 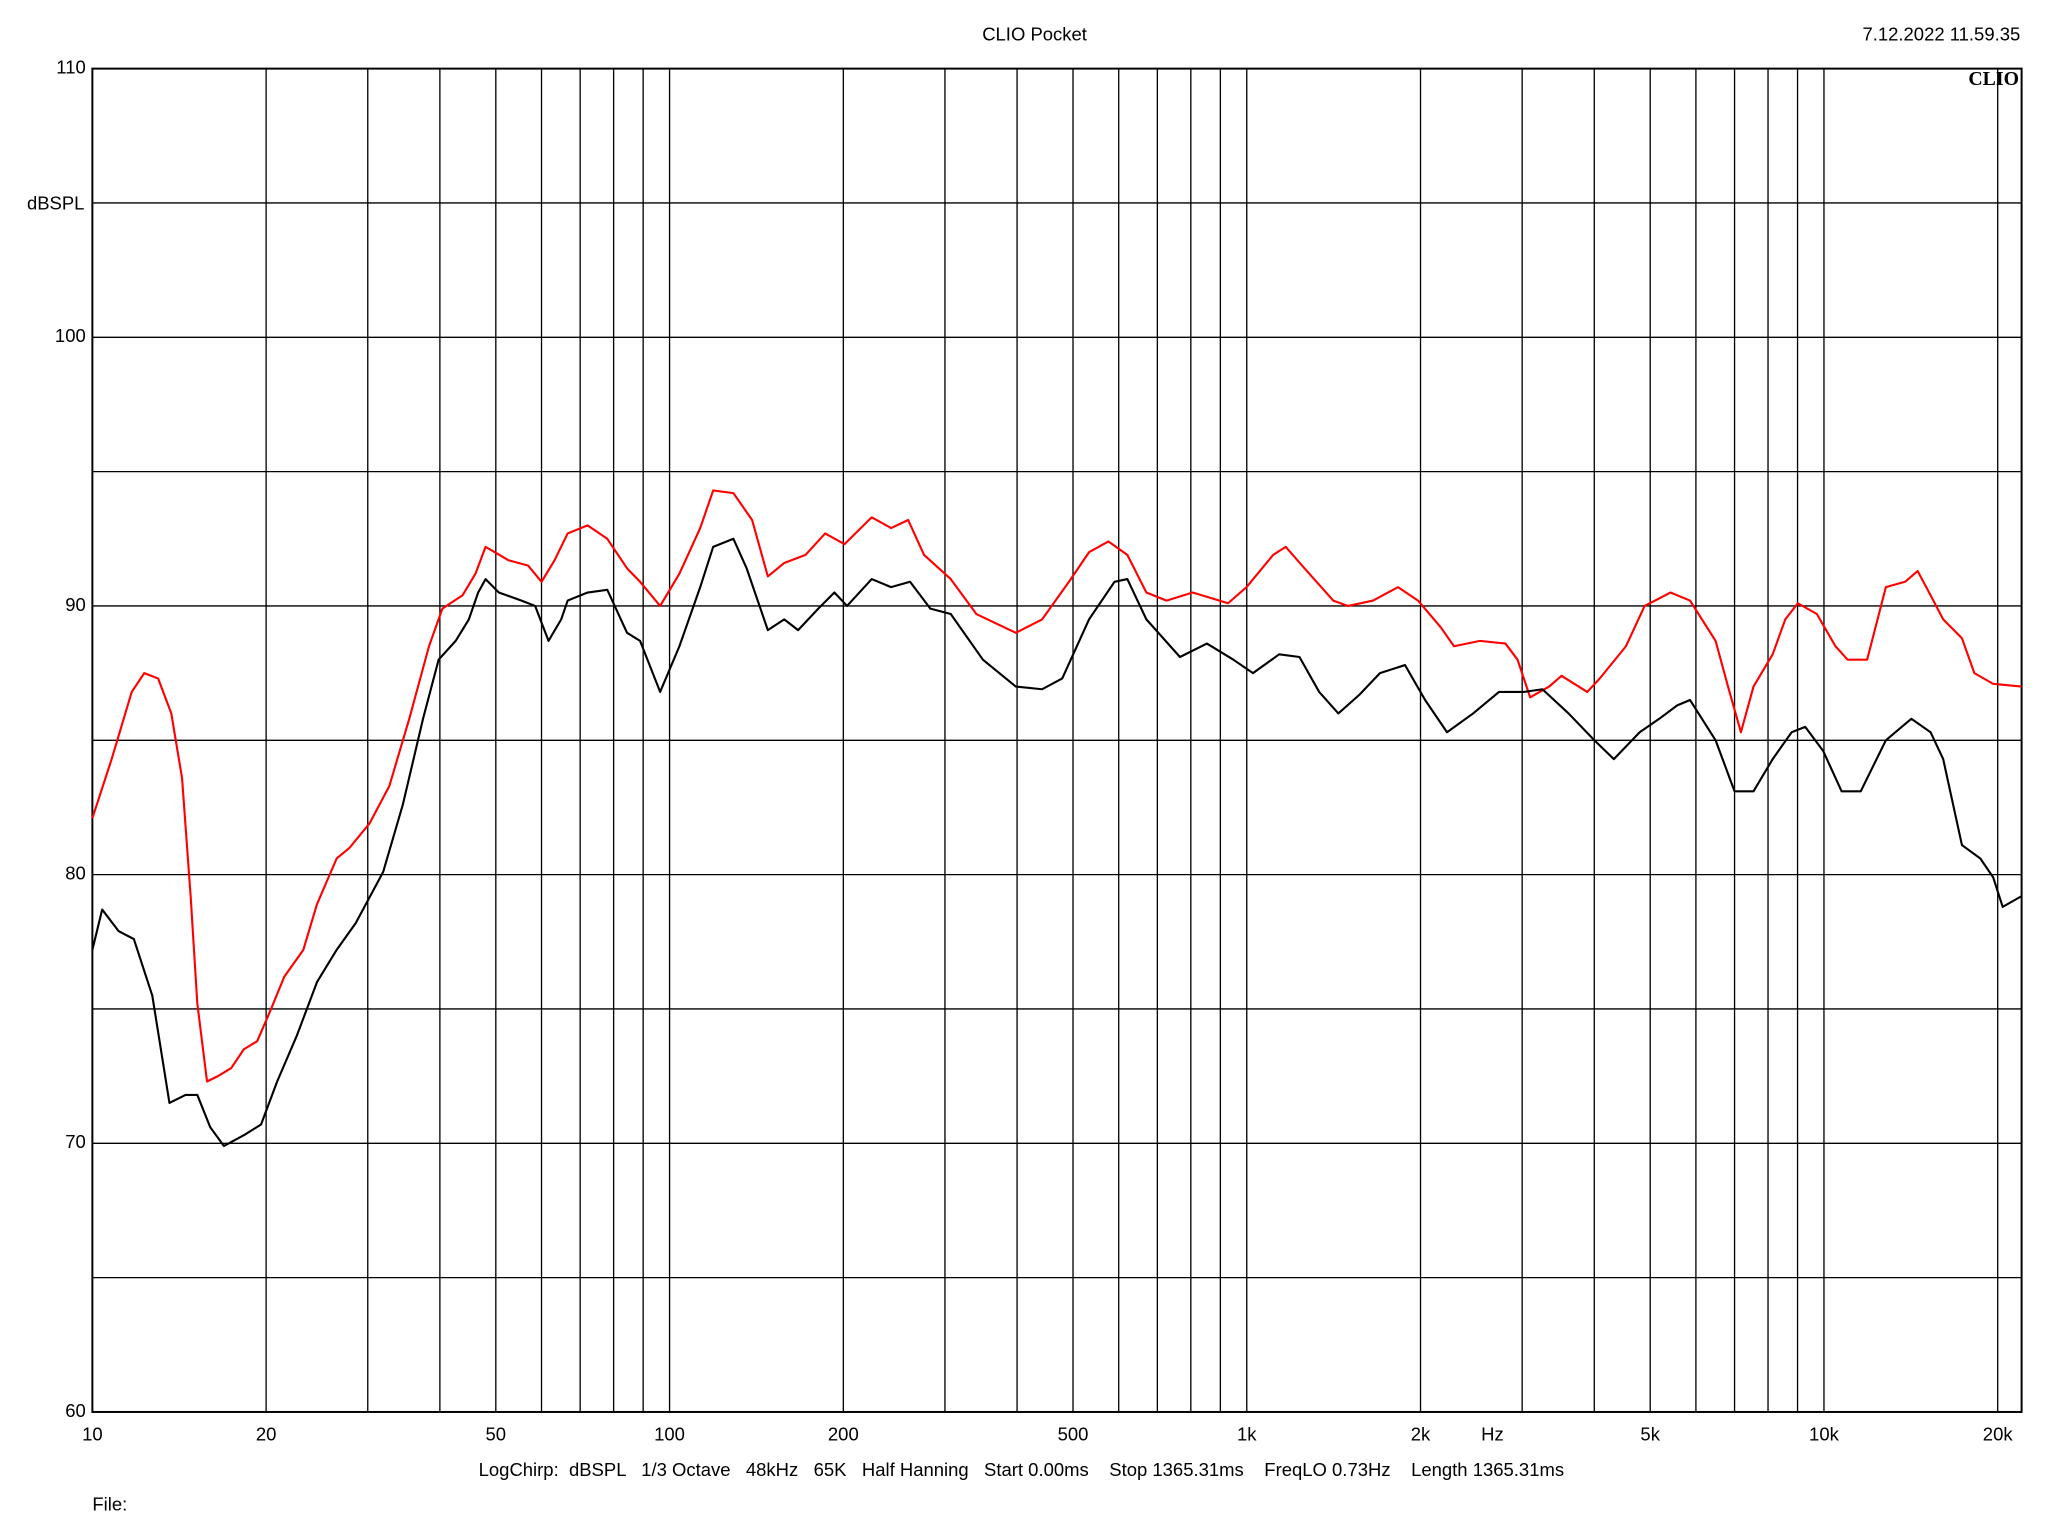 I want to click on y-tick-label: 110, so click(x=70, y=66).